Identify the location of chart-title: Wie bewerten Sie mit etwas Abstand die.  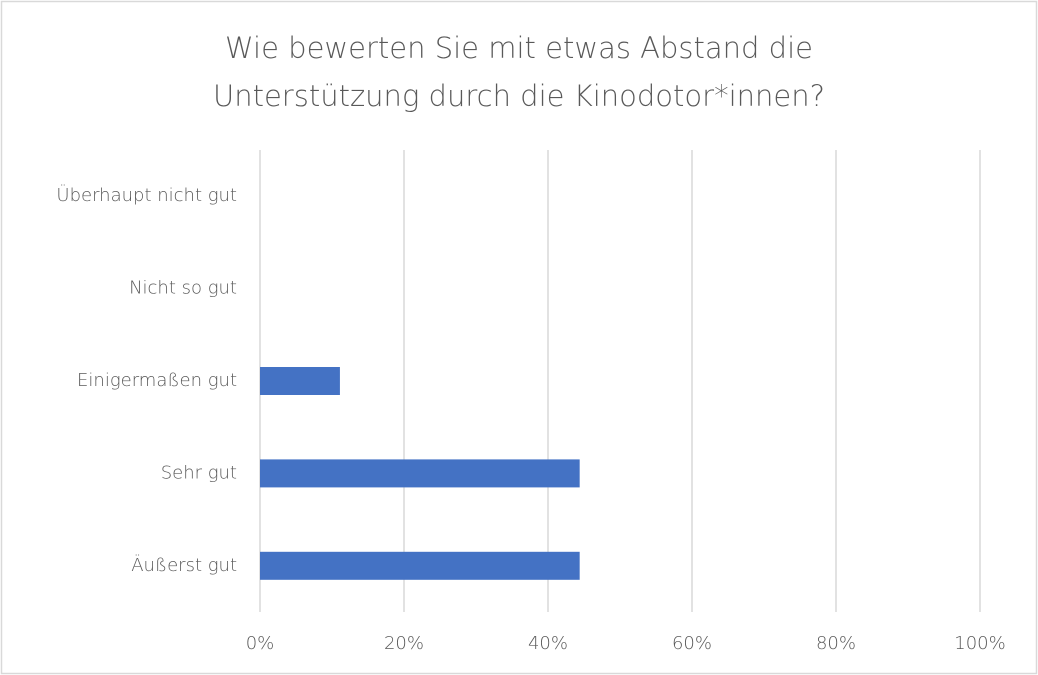
(519, 48).